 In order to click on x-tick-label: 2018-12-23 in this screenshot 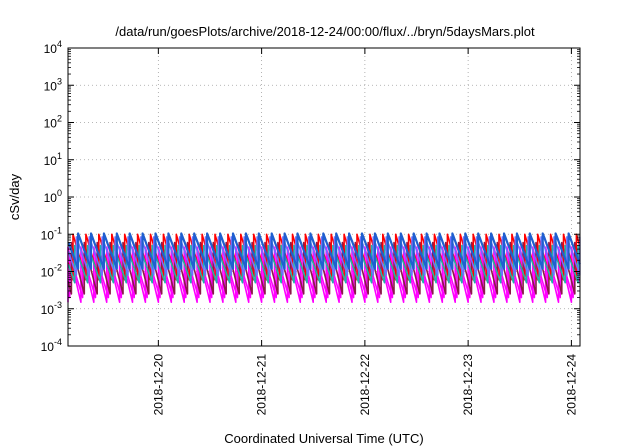, I will do `click(468, 385)`.